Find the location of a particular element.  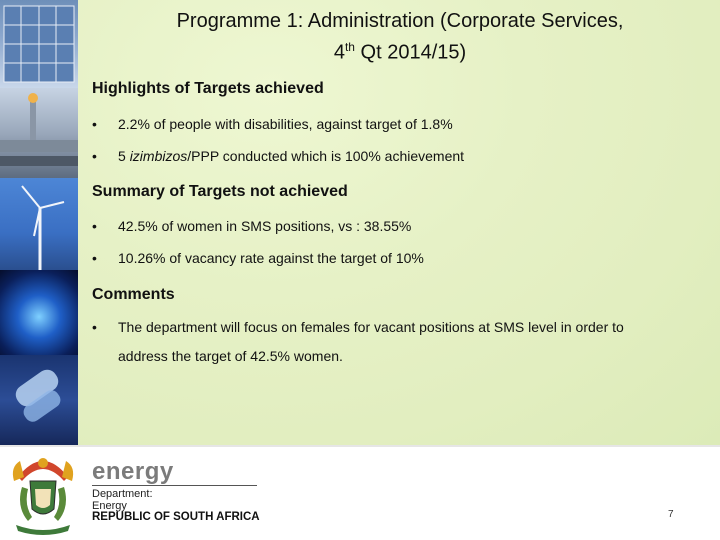

solar-panel-graphic is located at coordinates (39, 44).